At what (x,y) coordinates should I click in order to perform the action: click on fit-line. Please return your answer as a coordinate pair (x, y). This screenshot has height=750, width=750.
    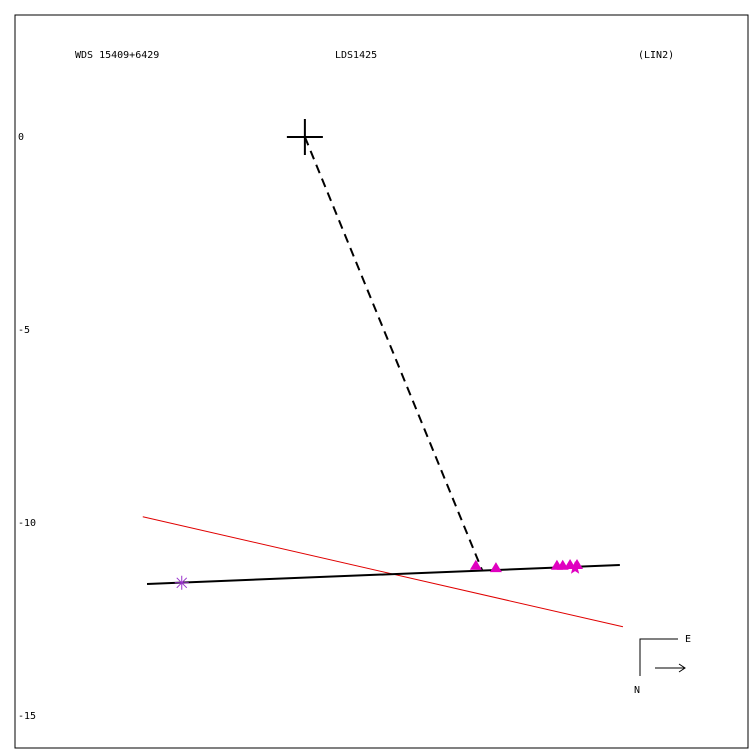
    Looking at the image, I should click on (383, 574).